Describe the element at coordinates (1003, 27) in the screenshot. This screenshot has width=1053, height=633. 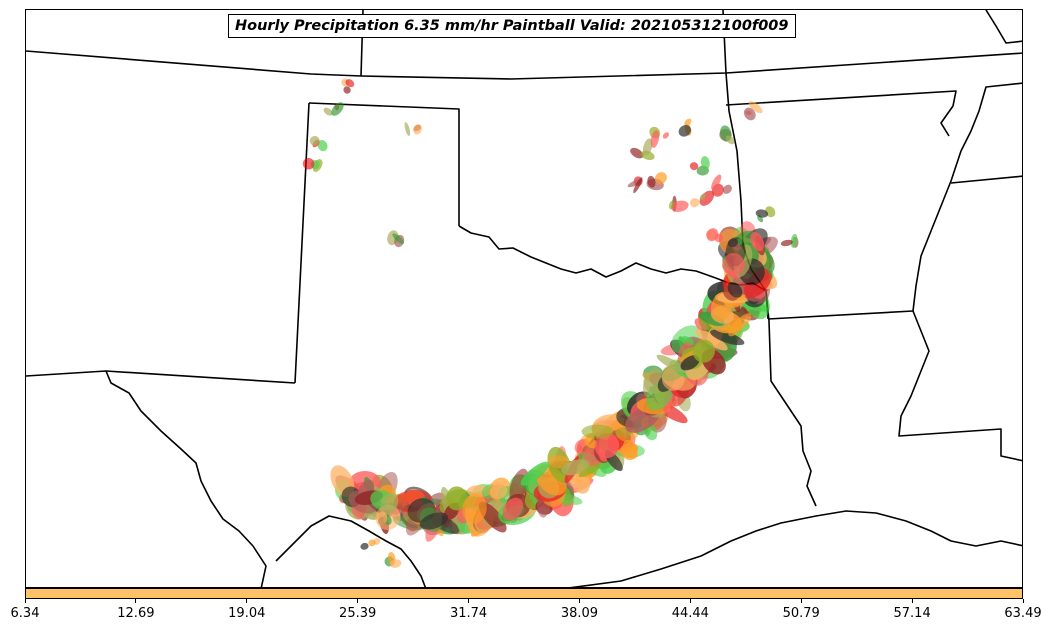
I see `ohio-river` at that location.